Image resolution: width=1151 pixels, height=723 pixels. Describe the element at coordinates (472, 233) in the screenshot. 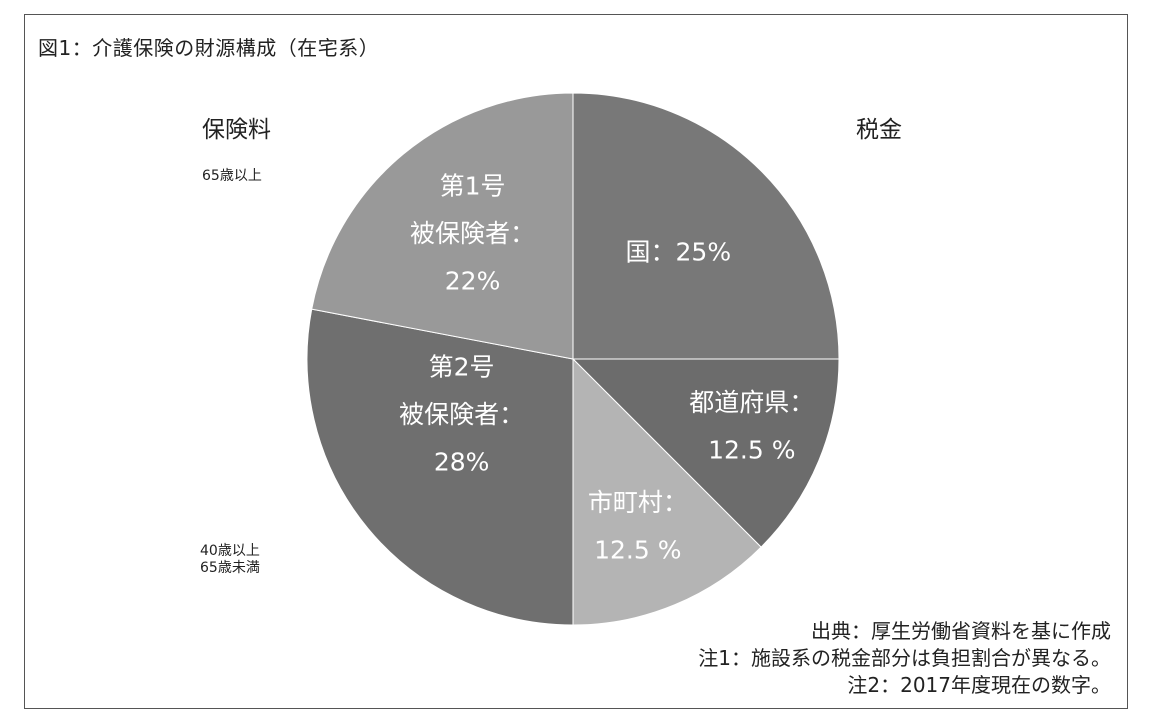

I see `pie-label-dai1-1: 被保険者：` at that location.